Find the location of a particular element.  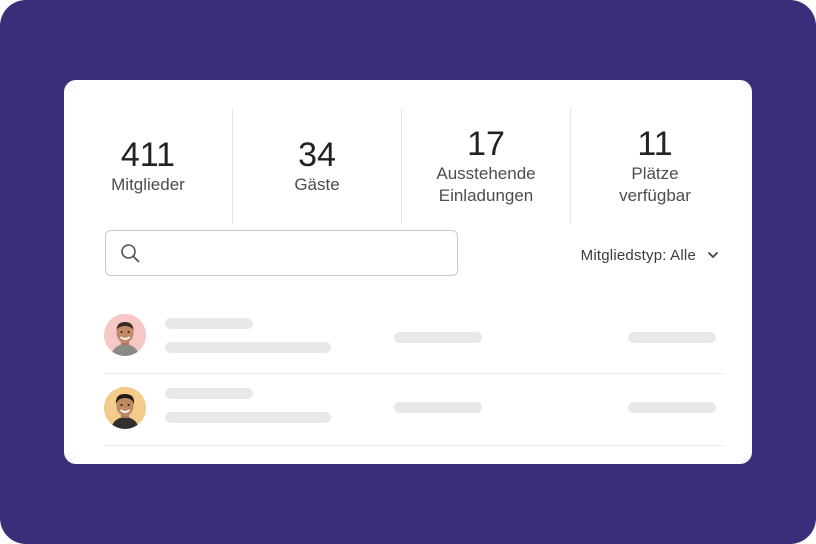

member-type-filter: Mitgliedstyp: Alle is located at coordinates (650, 255).